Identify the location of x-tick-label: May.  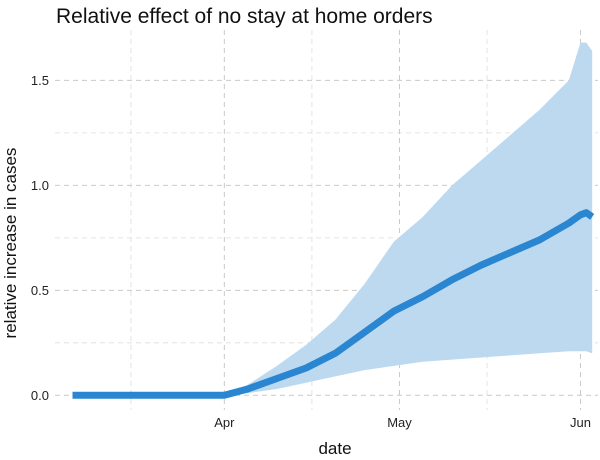
(399, 422).